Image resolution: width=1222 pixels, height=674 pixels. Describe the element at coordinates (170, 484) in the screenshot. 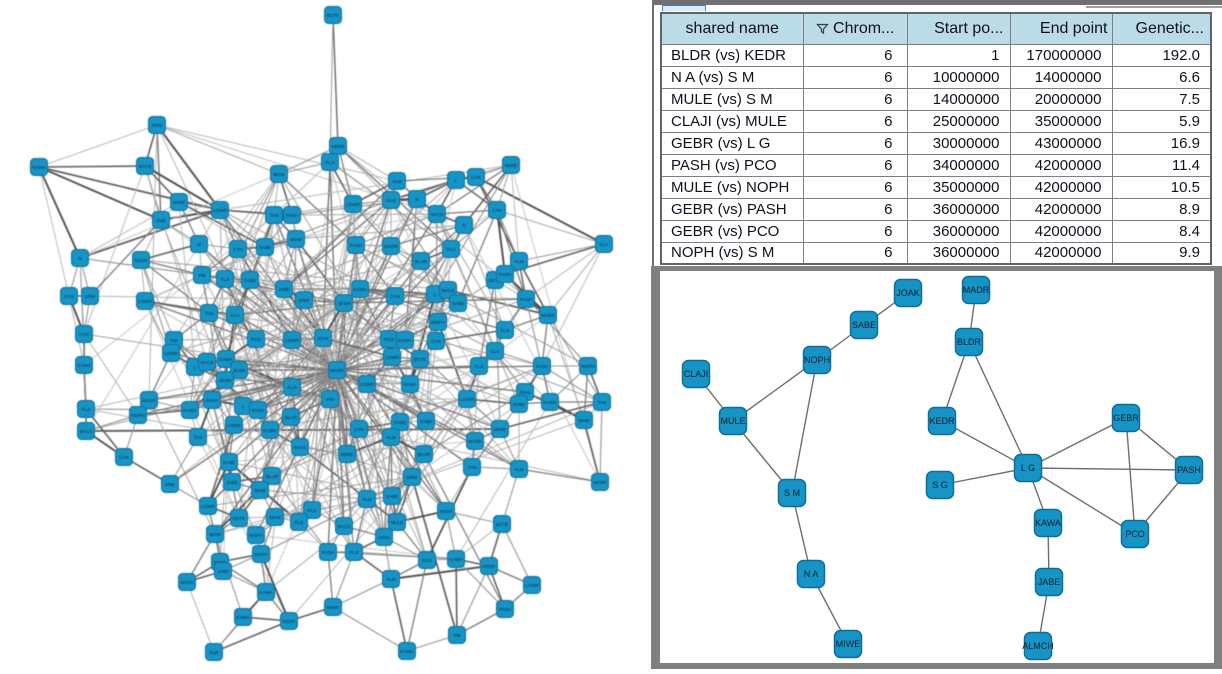

I see `svg-text: HNK` at that location.